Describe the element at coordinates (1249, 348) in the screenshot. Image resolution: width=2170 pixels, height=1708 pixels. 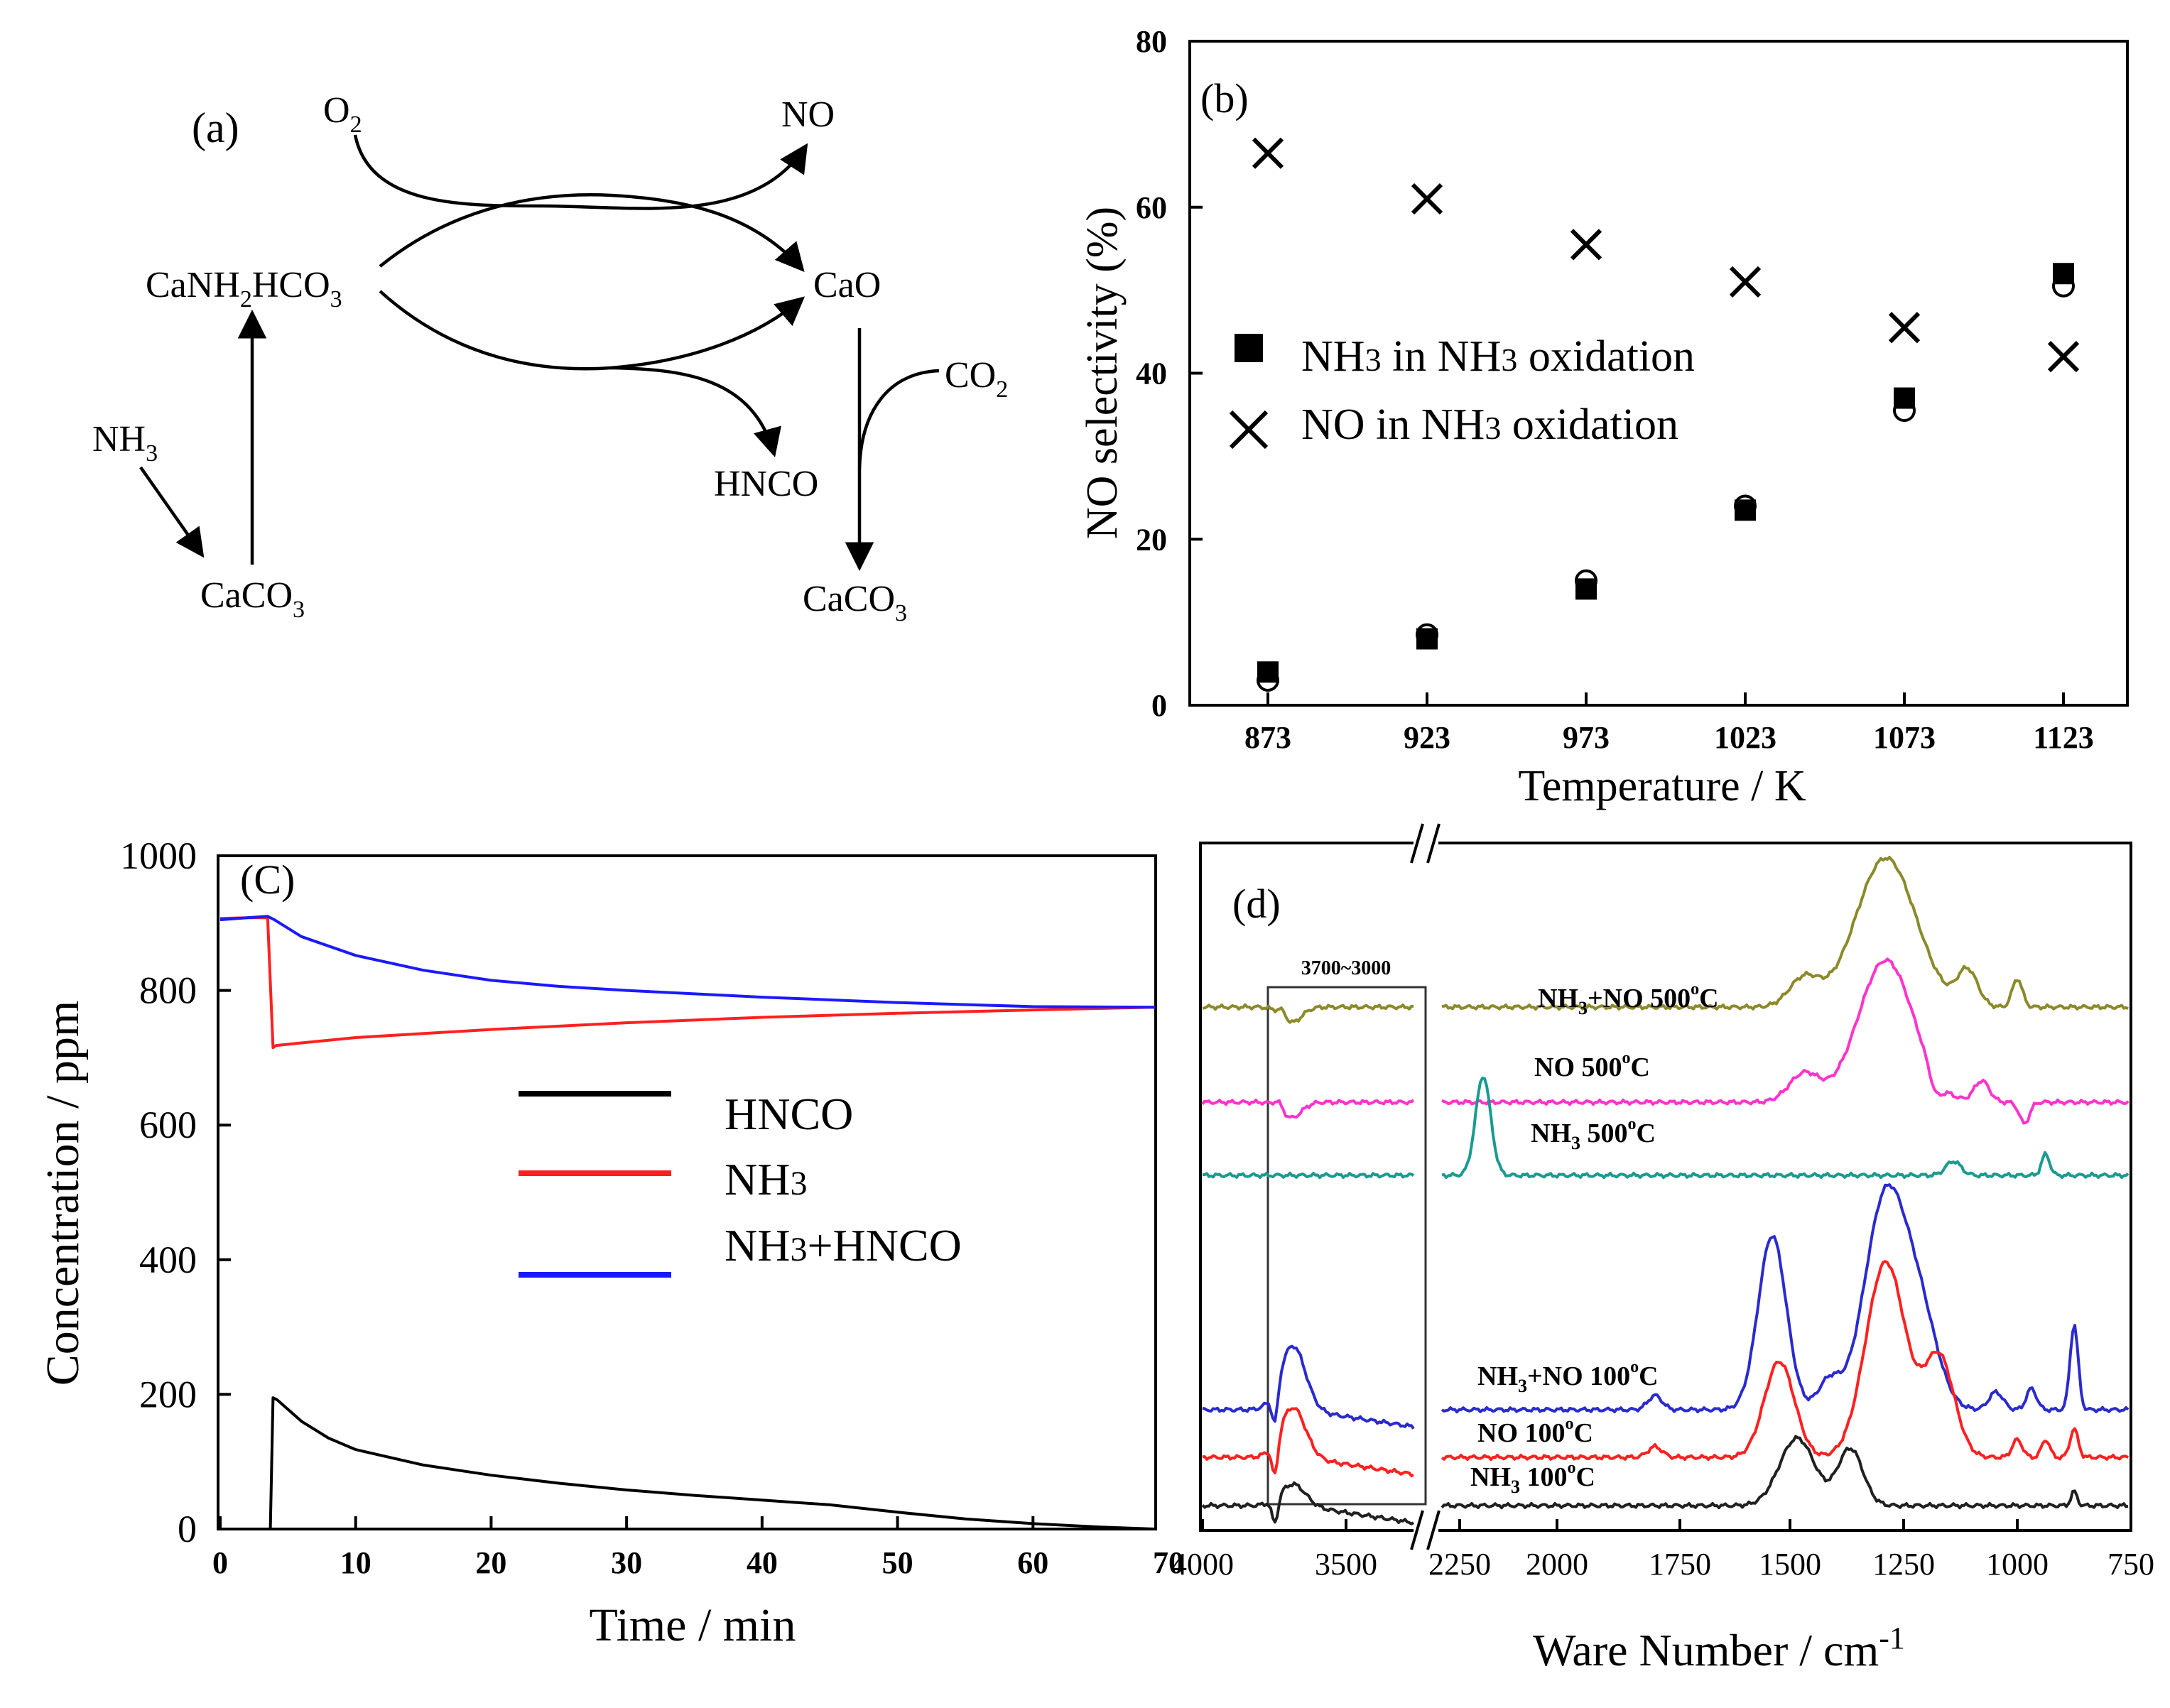
I see `legend-b-square-marker` at that location.